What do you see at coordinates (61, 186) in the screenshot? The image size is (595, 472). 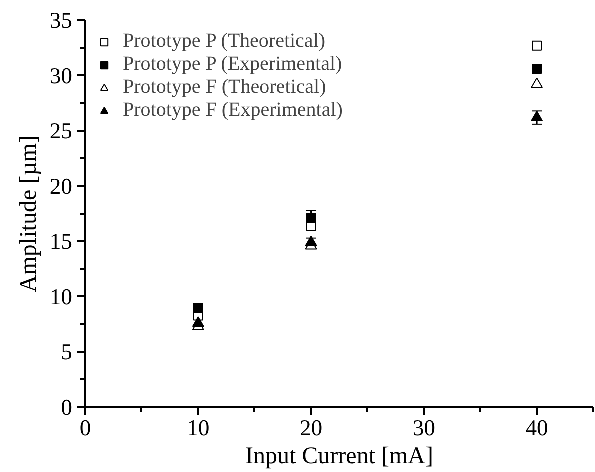 I see `y-tick-label: 20` at bounding box center [61, 186].